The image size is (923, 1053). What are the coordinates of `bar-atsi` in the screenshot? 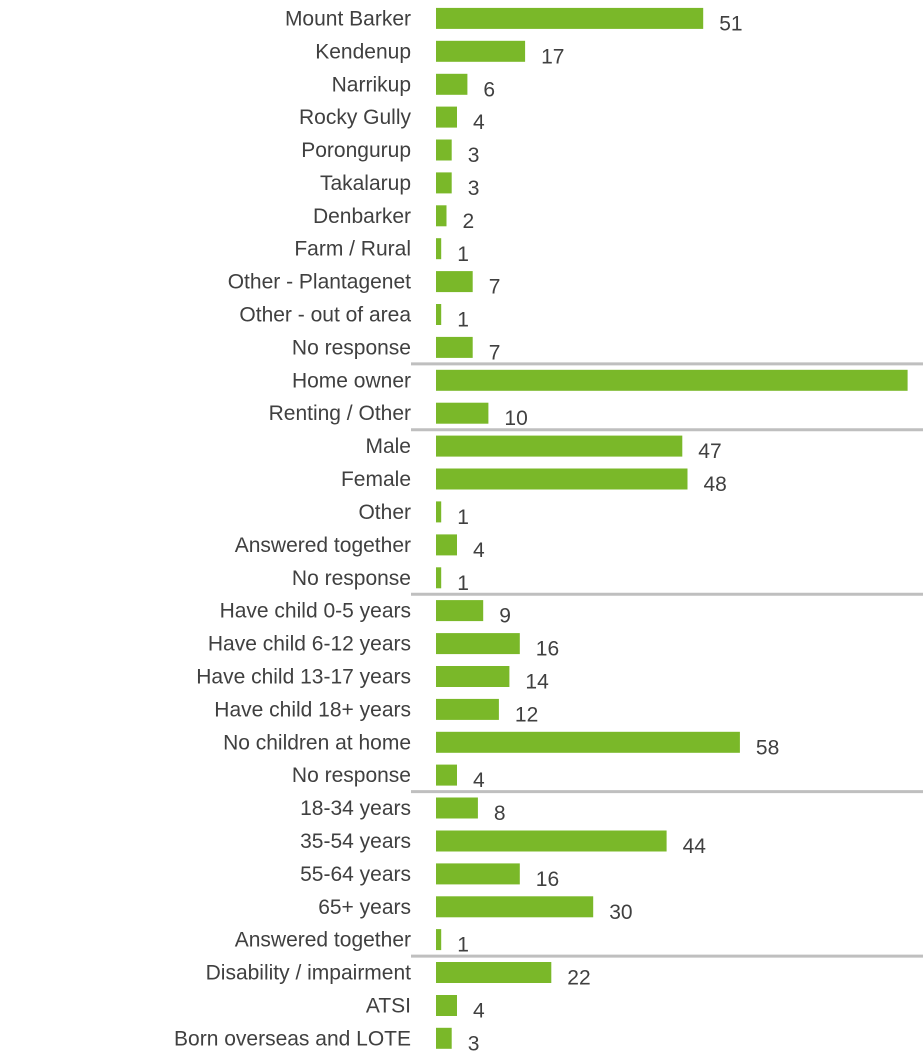 It's located at (446, 1005).